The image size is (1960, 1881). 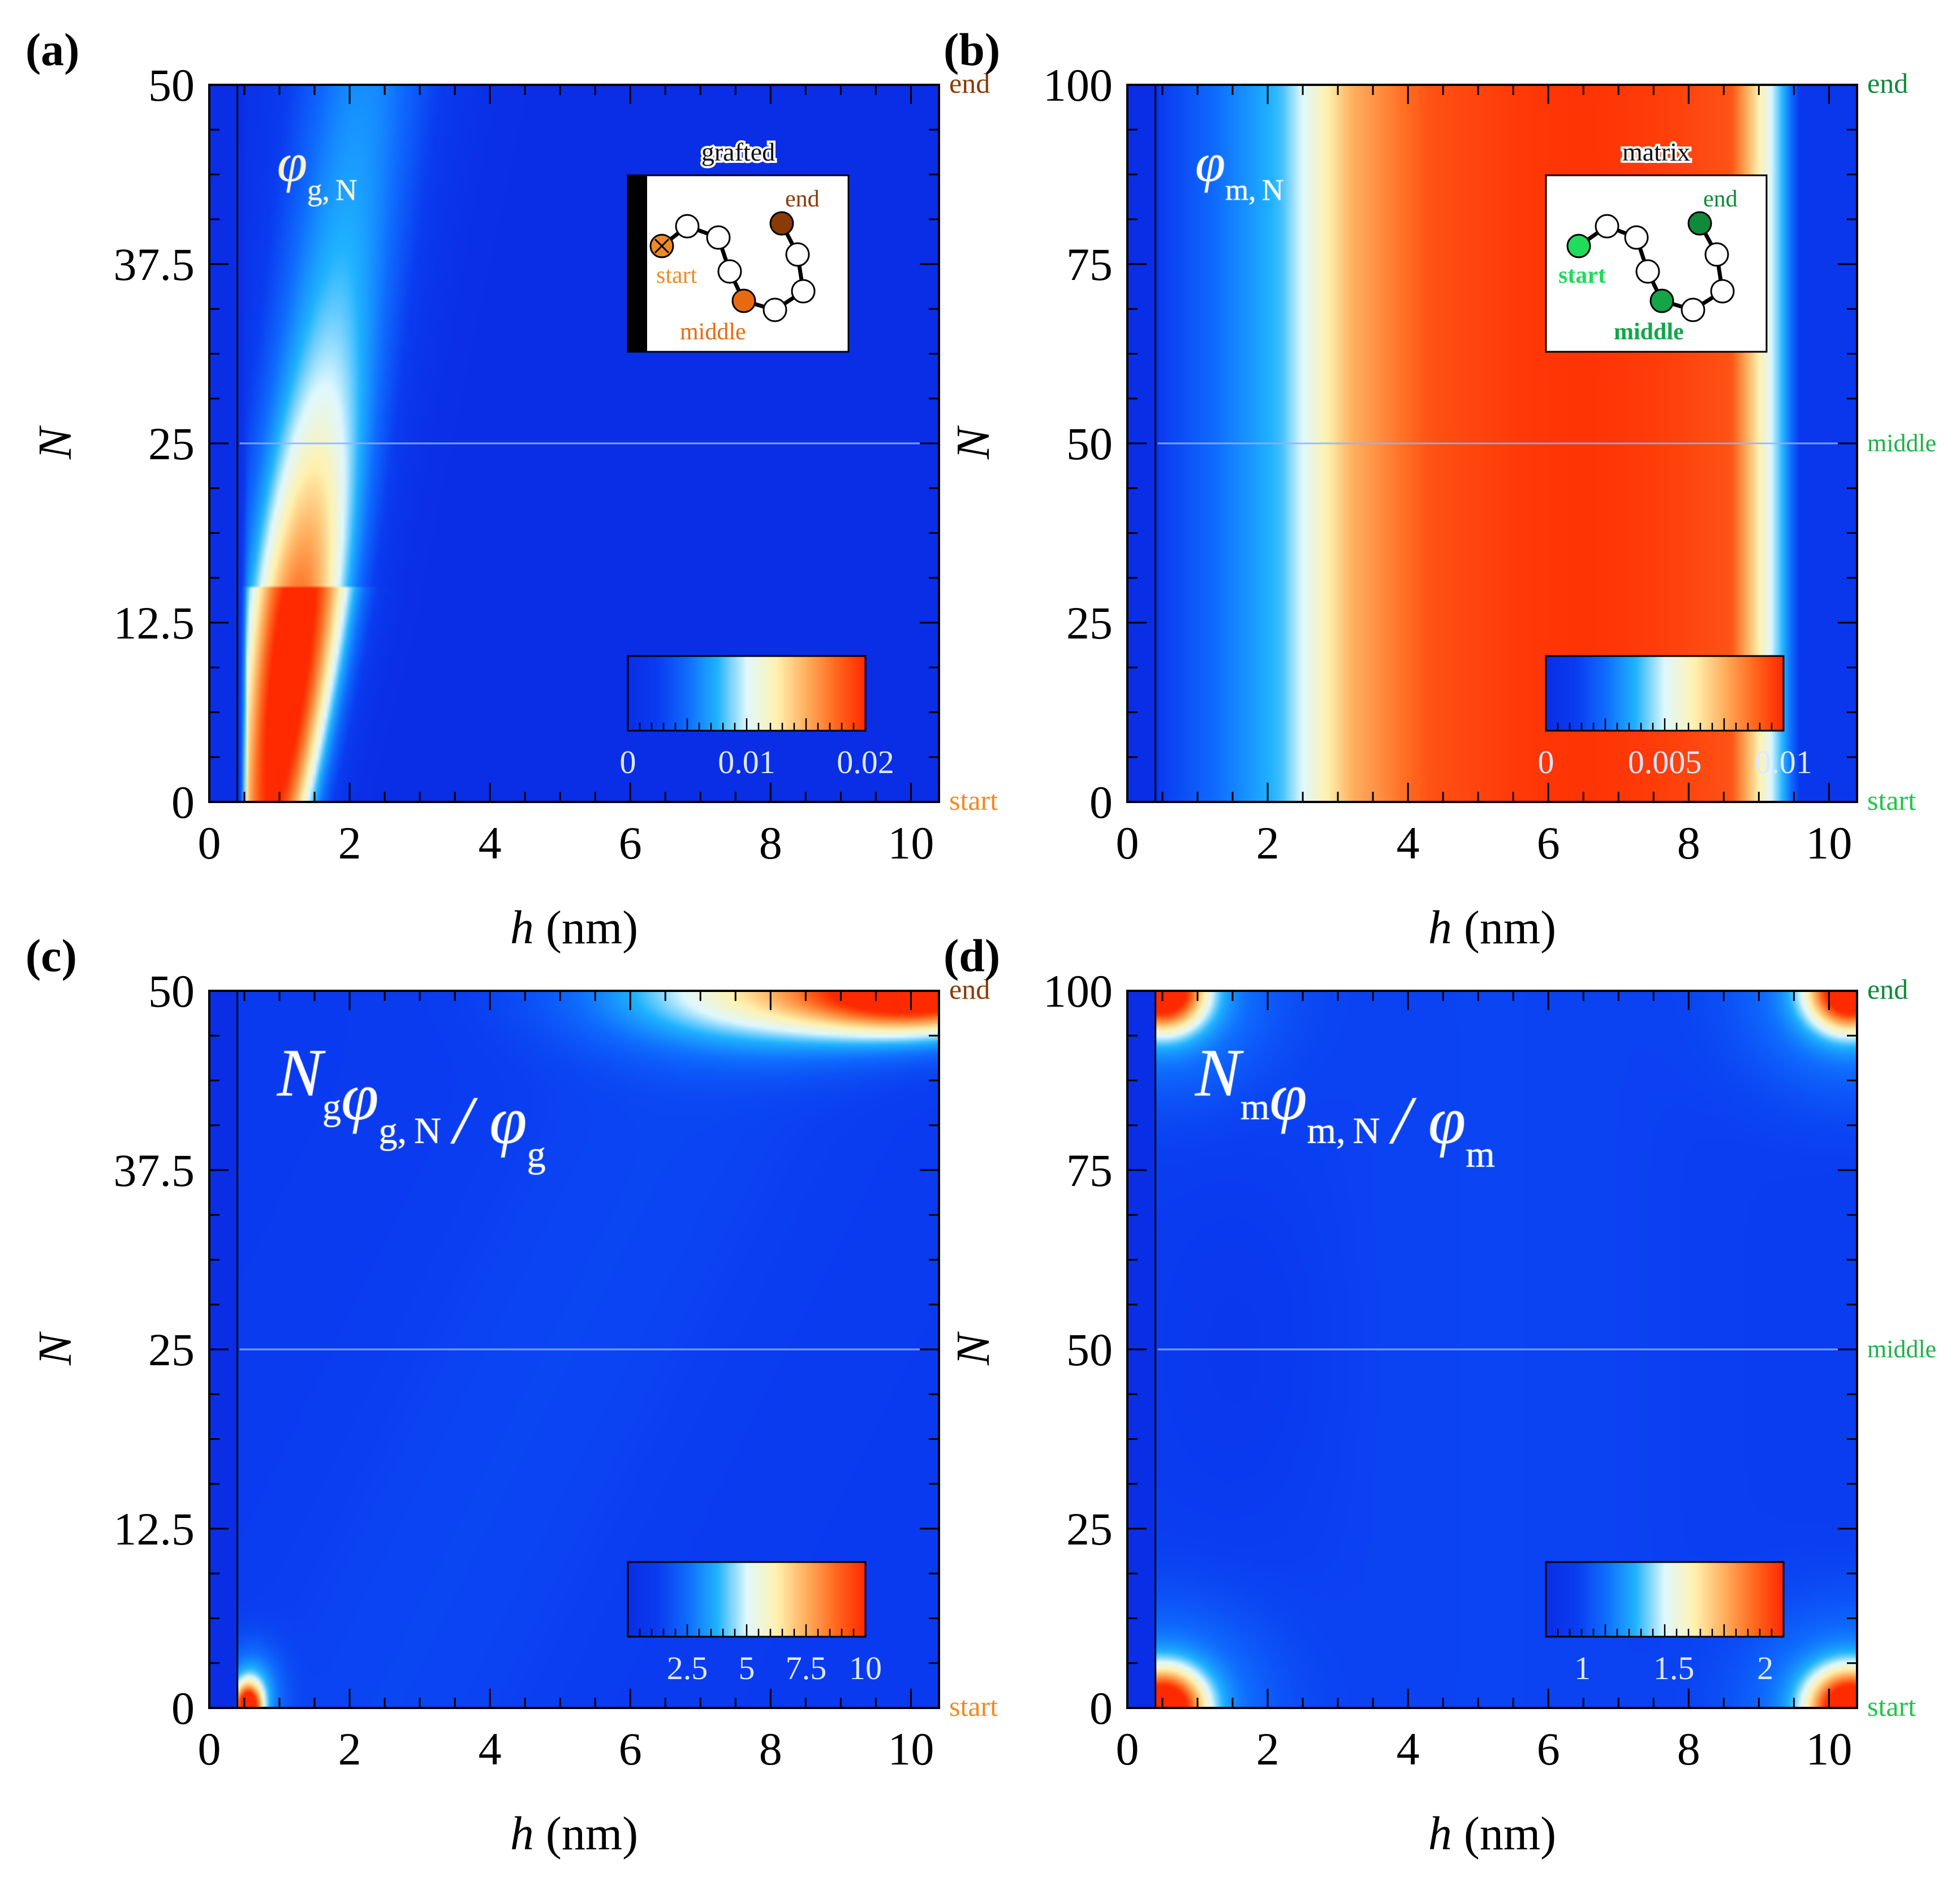 What do you see at coordinates (51, 955) in the screenshot?
I see `panel-label: (c)` at bounding box center [51, 955].